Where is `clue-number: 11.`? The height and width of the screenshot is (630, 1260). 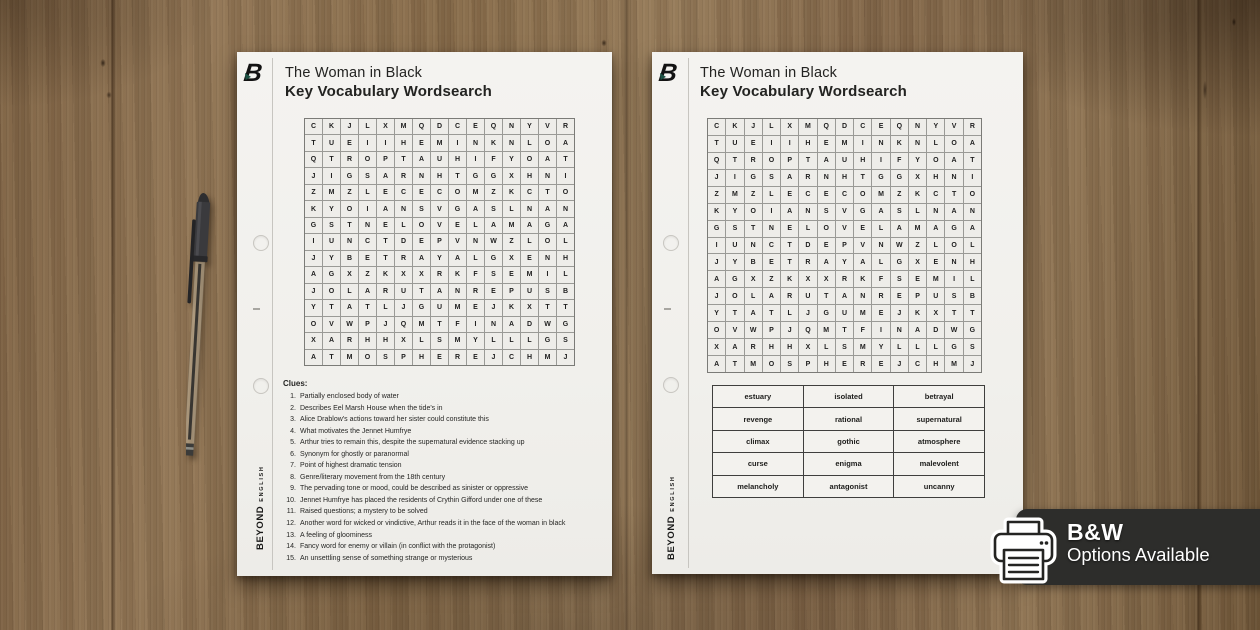 clue-number: 11. is located at coordinates (291, 512).